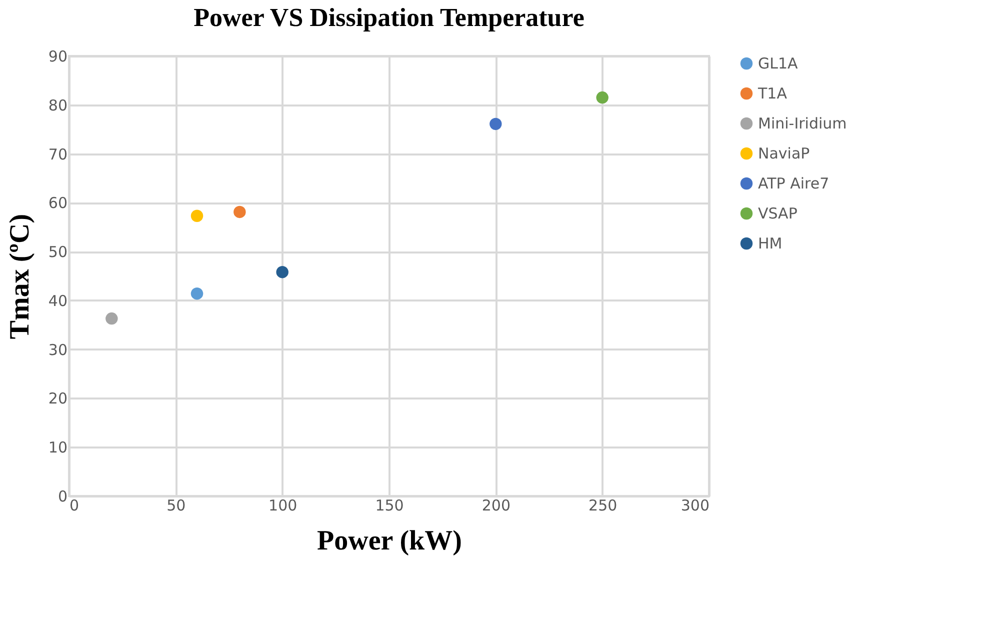 The height and width of the screenshot is (620, 990). What do you see at coordinates (778, 63) in the screenshot?
I see `legend-label: GL1A` at bounding box center [778, 63].